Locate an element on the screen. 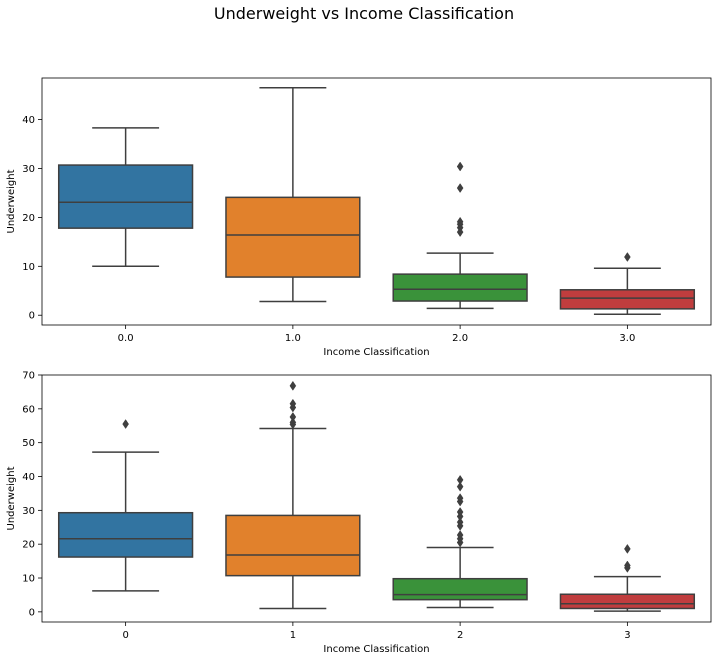  x-tick-label: 2 is located at coordinates (460, 635).